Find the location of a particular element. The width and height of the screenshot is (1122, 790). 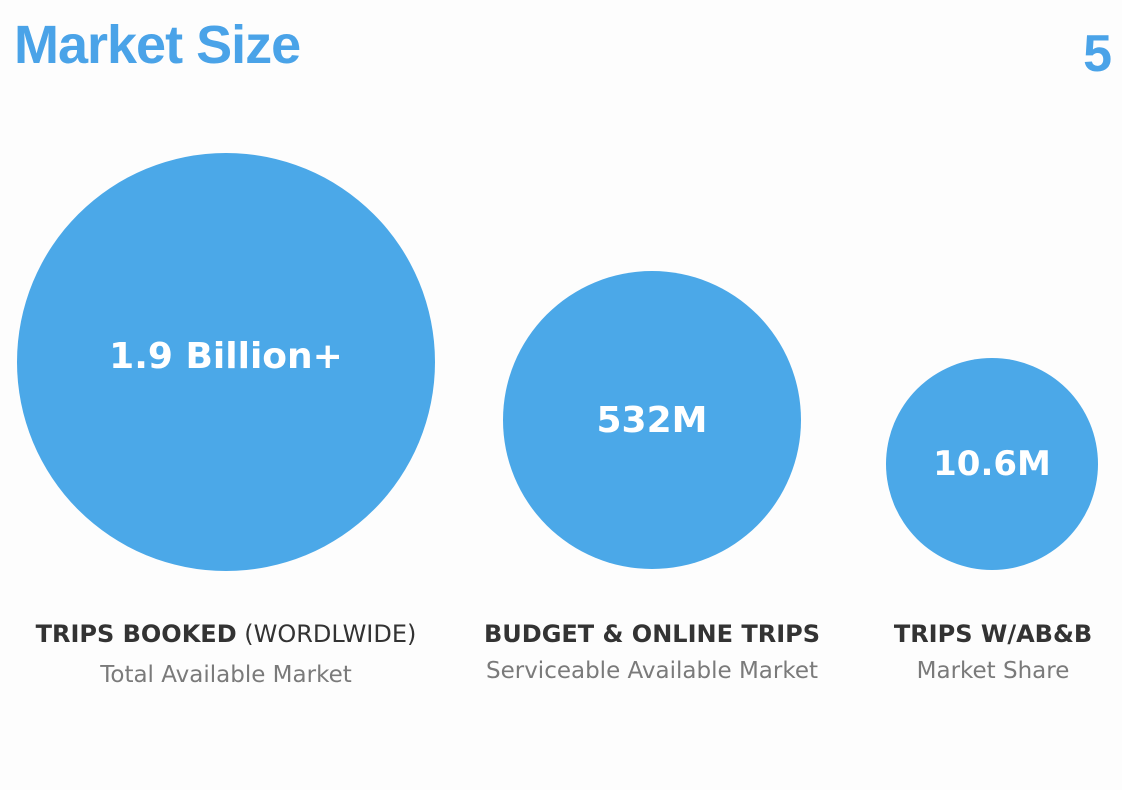

tam-value: 1.9 Billion+ is located at coordinates (226, 356).